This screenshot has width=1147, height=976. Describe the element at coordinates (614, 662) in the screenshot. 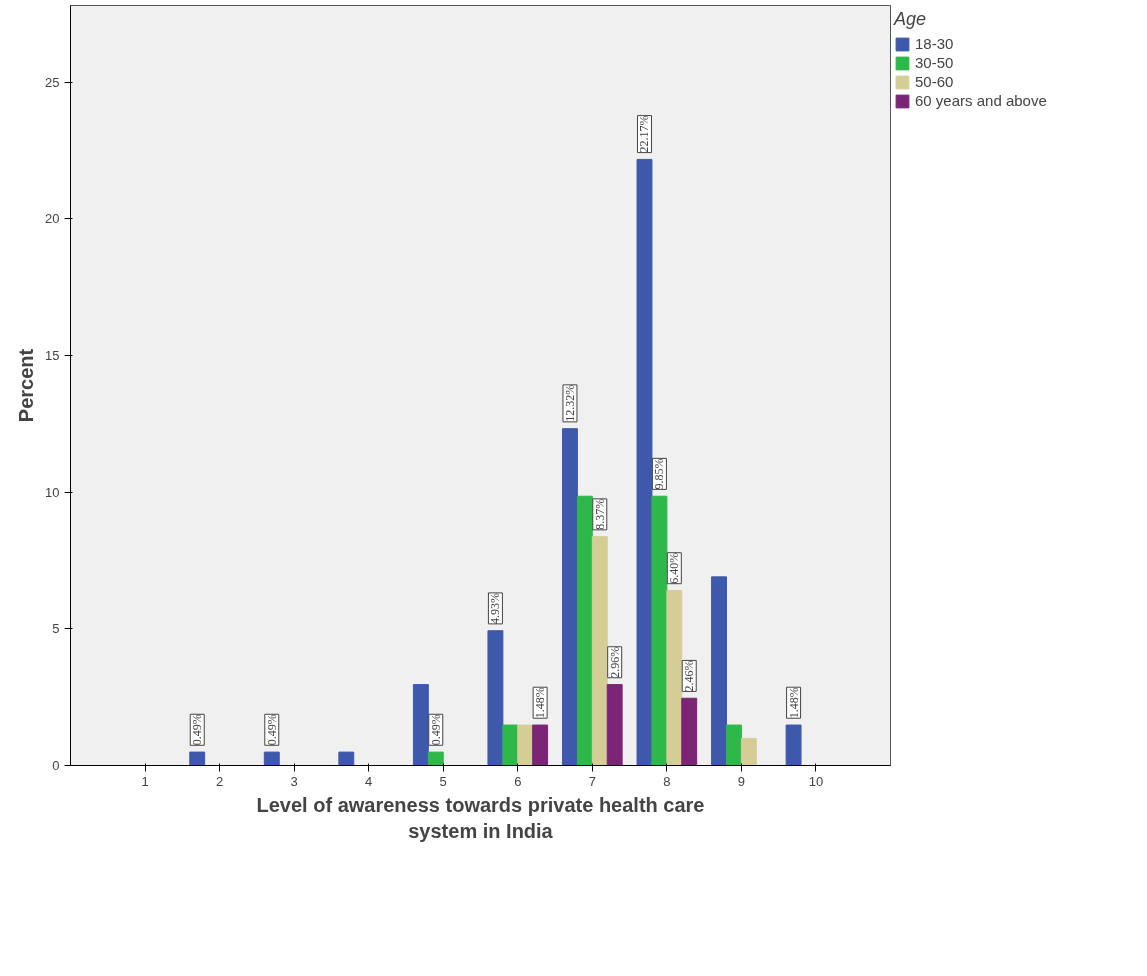

I see `data-label: 2.96%` at that location.